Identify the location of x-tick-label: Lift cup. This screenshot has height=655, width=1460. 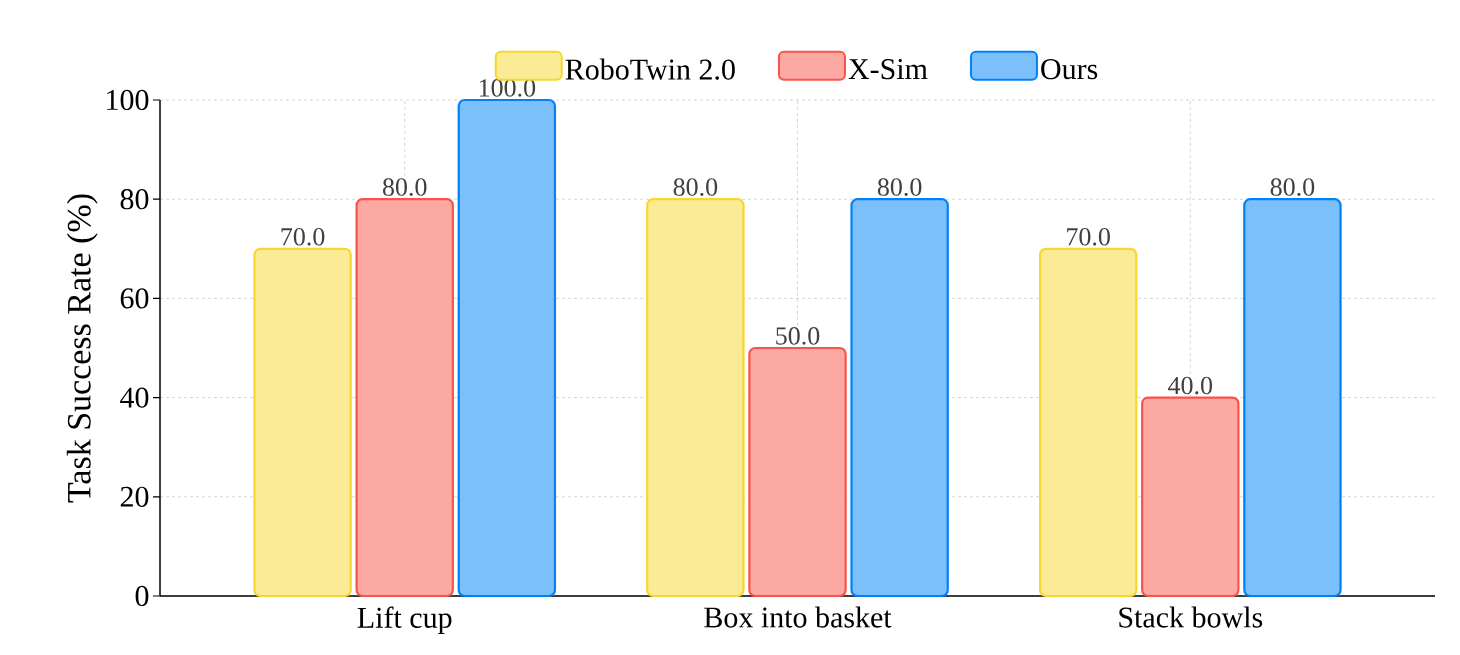
(404, 620).